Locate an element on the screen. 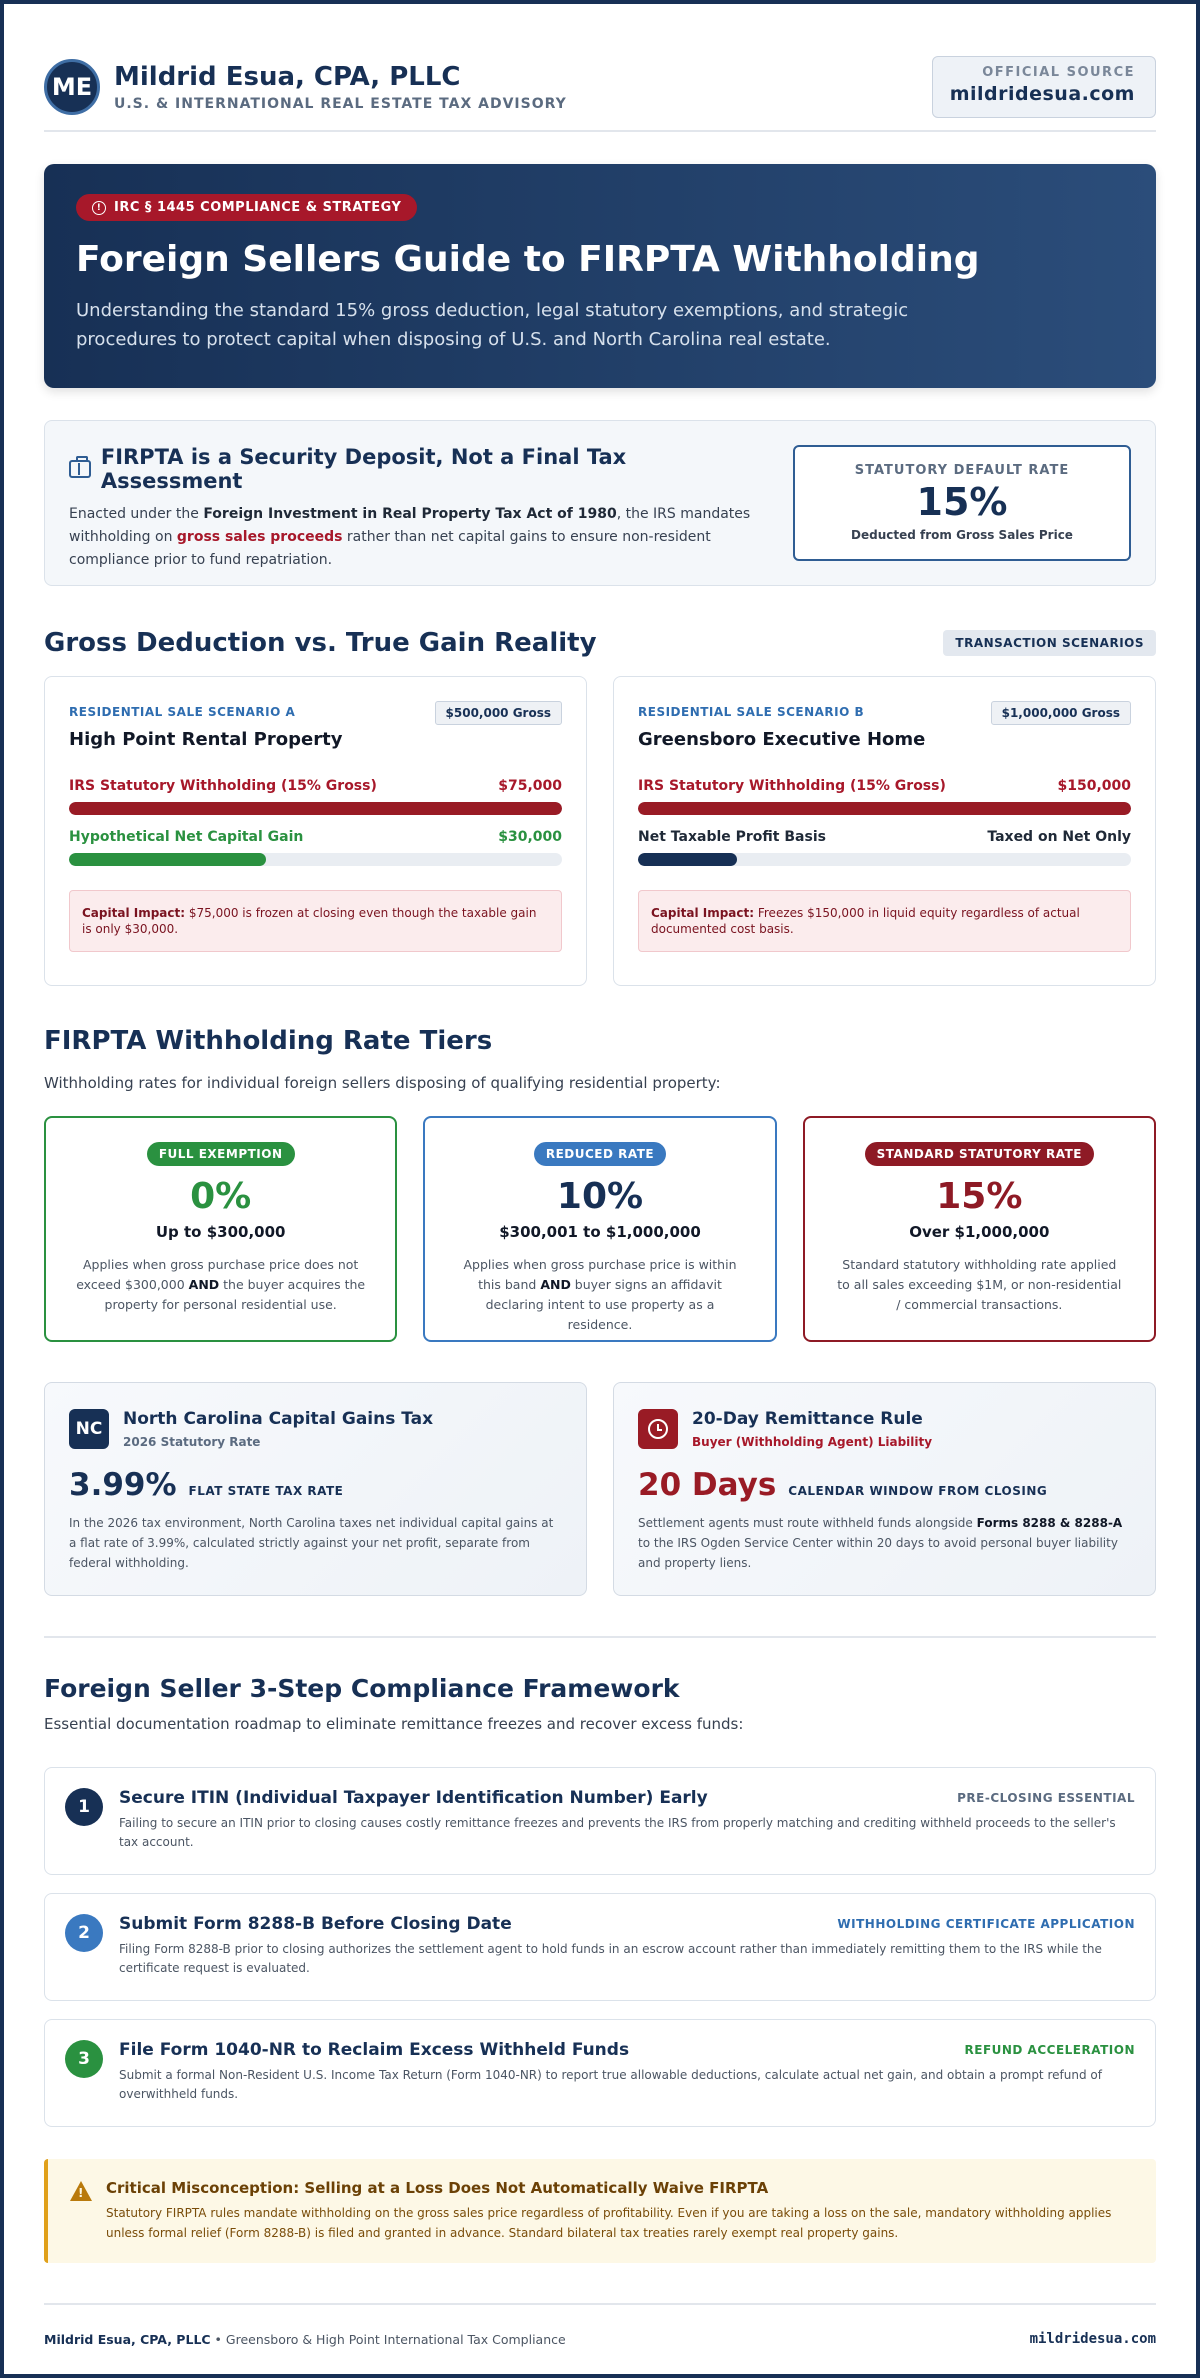  alert-circle-icon: ! is located at coordinates (99, 207).